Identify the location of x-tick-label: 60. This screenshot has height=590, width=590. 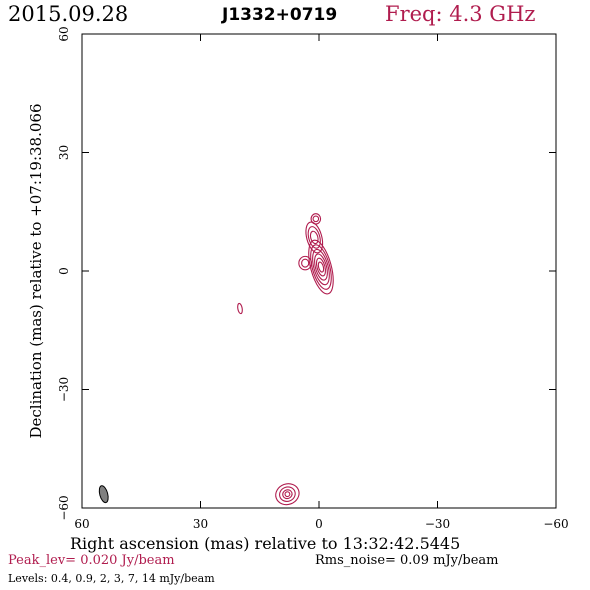
(81, 524).